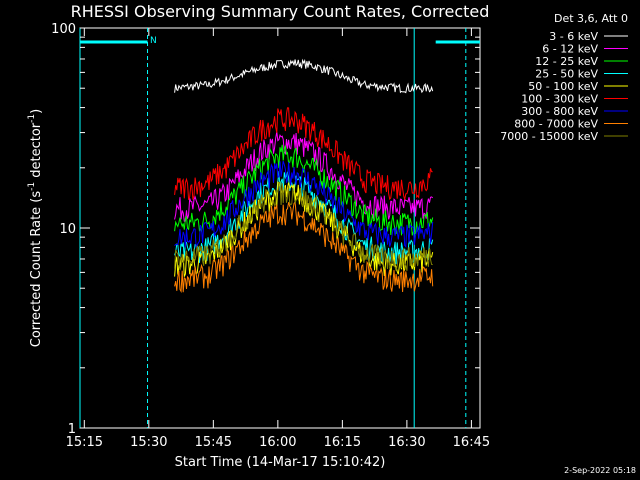 The height and width of the screenshot is (480, 640). Describe the element at coordinates (63, 29) in the screenshot. I see `y-tick-label-2: 100` at that location.